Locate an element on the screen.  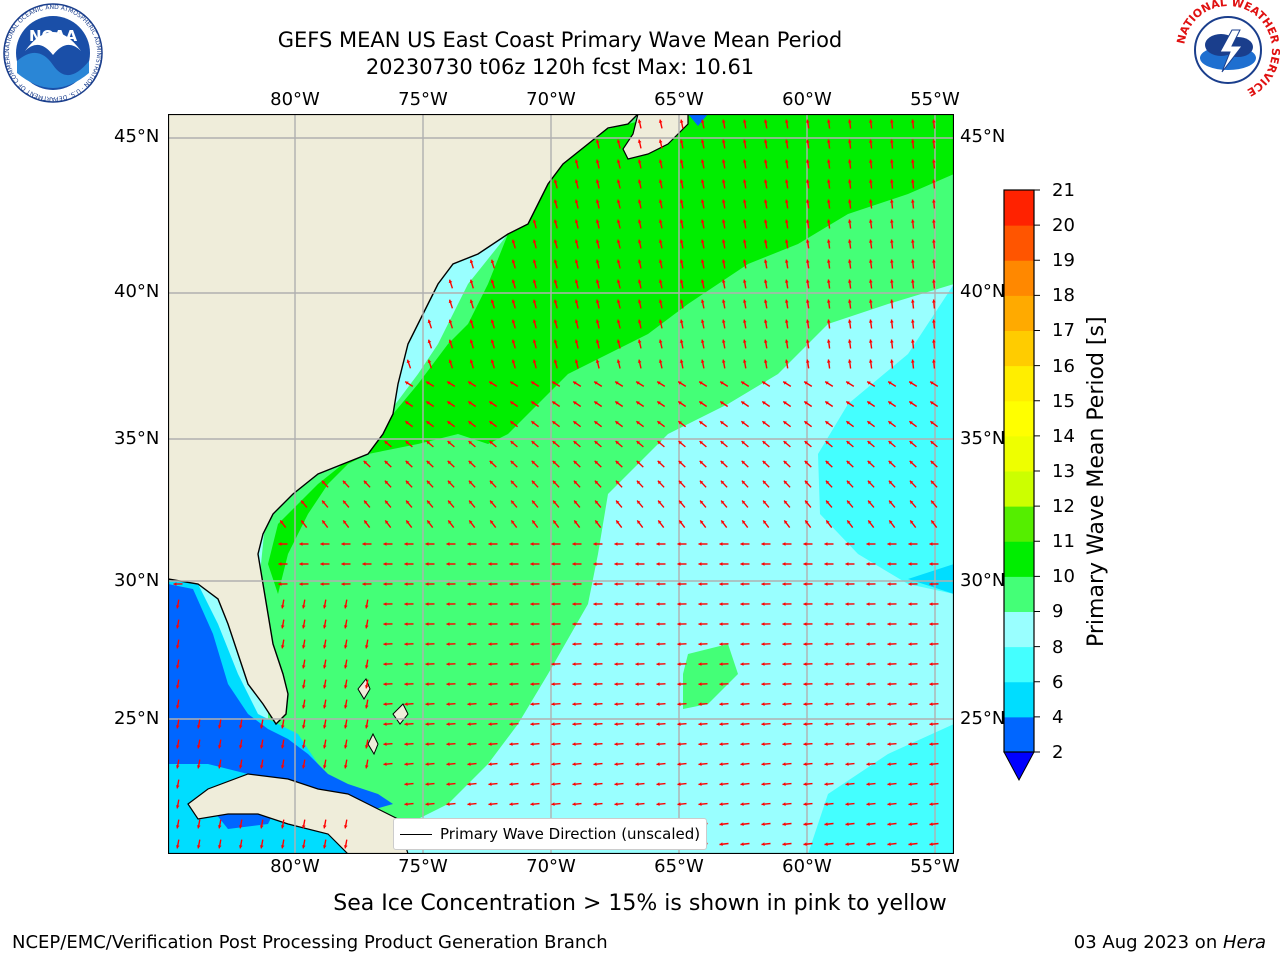
lat-label-left: 25°N is located at coordinates (137, 718).